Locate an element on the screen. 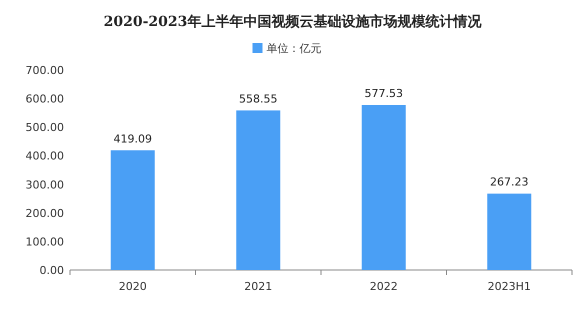  y-tick-label: 300.00 is located at coordinates (45, 185).